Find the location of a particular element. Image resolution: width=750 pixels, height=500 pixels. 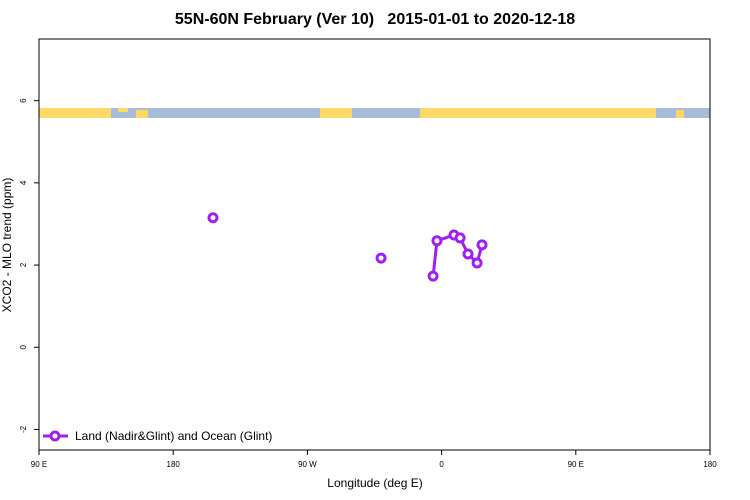

legend: Land (Nadir&Glint) and Ocean (Glint) is located at coordinates (157, 436).